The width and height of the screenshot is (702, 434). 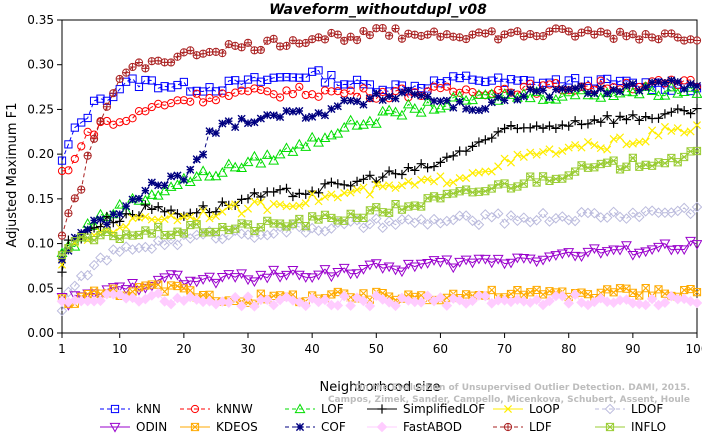 I want to click on legend-item-fastabod: FastABOD, so click(x=414, y=427).